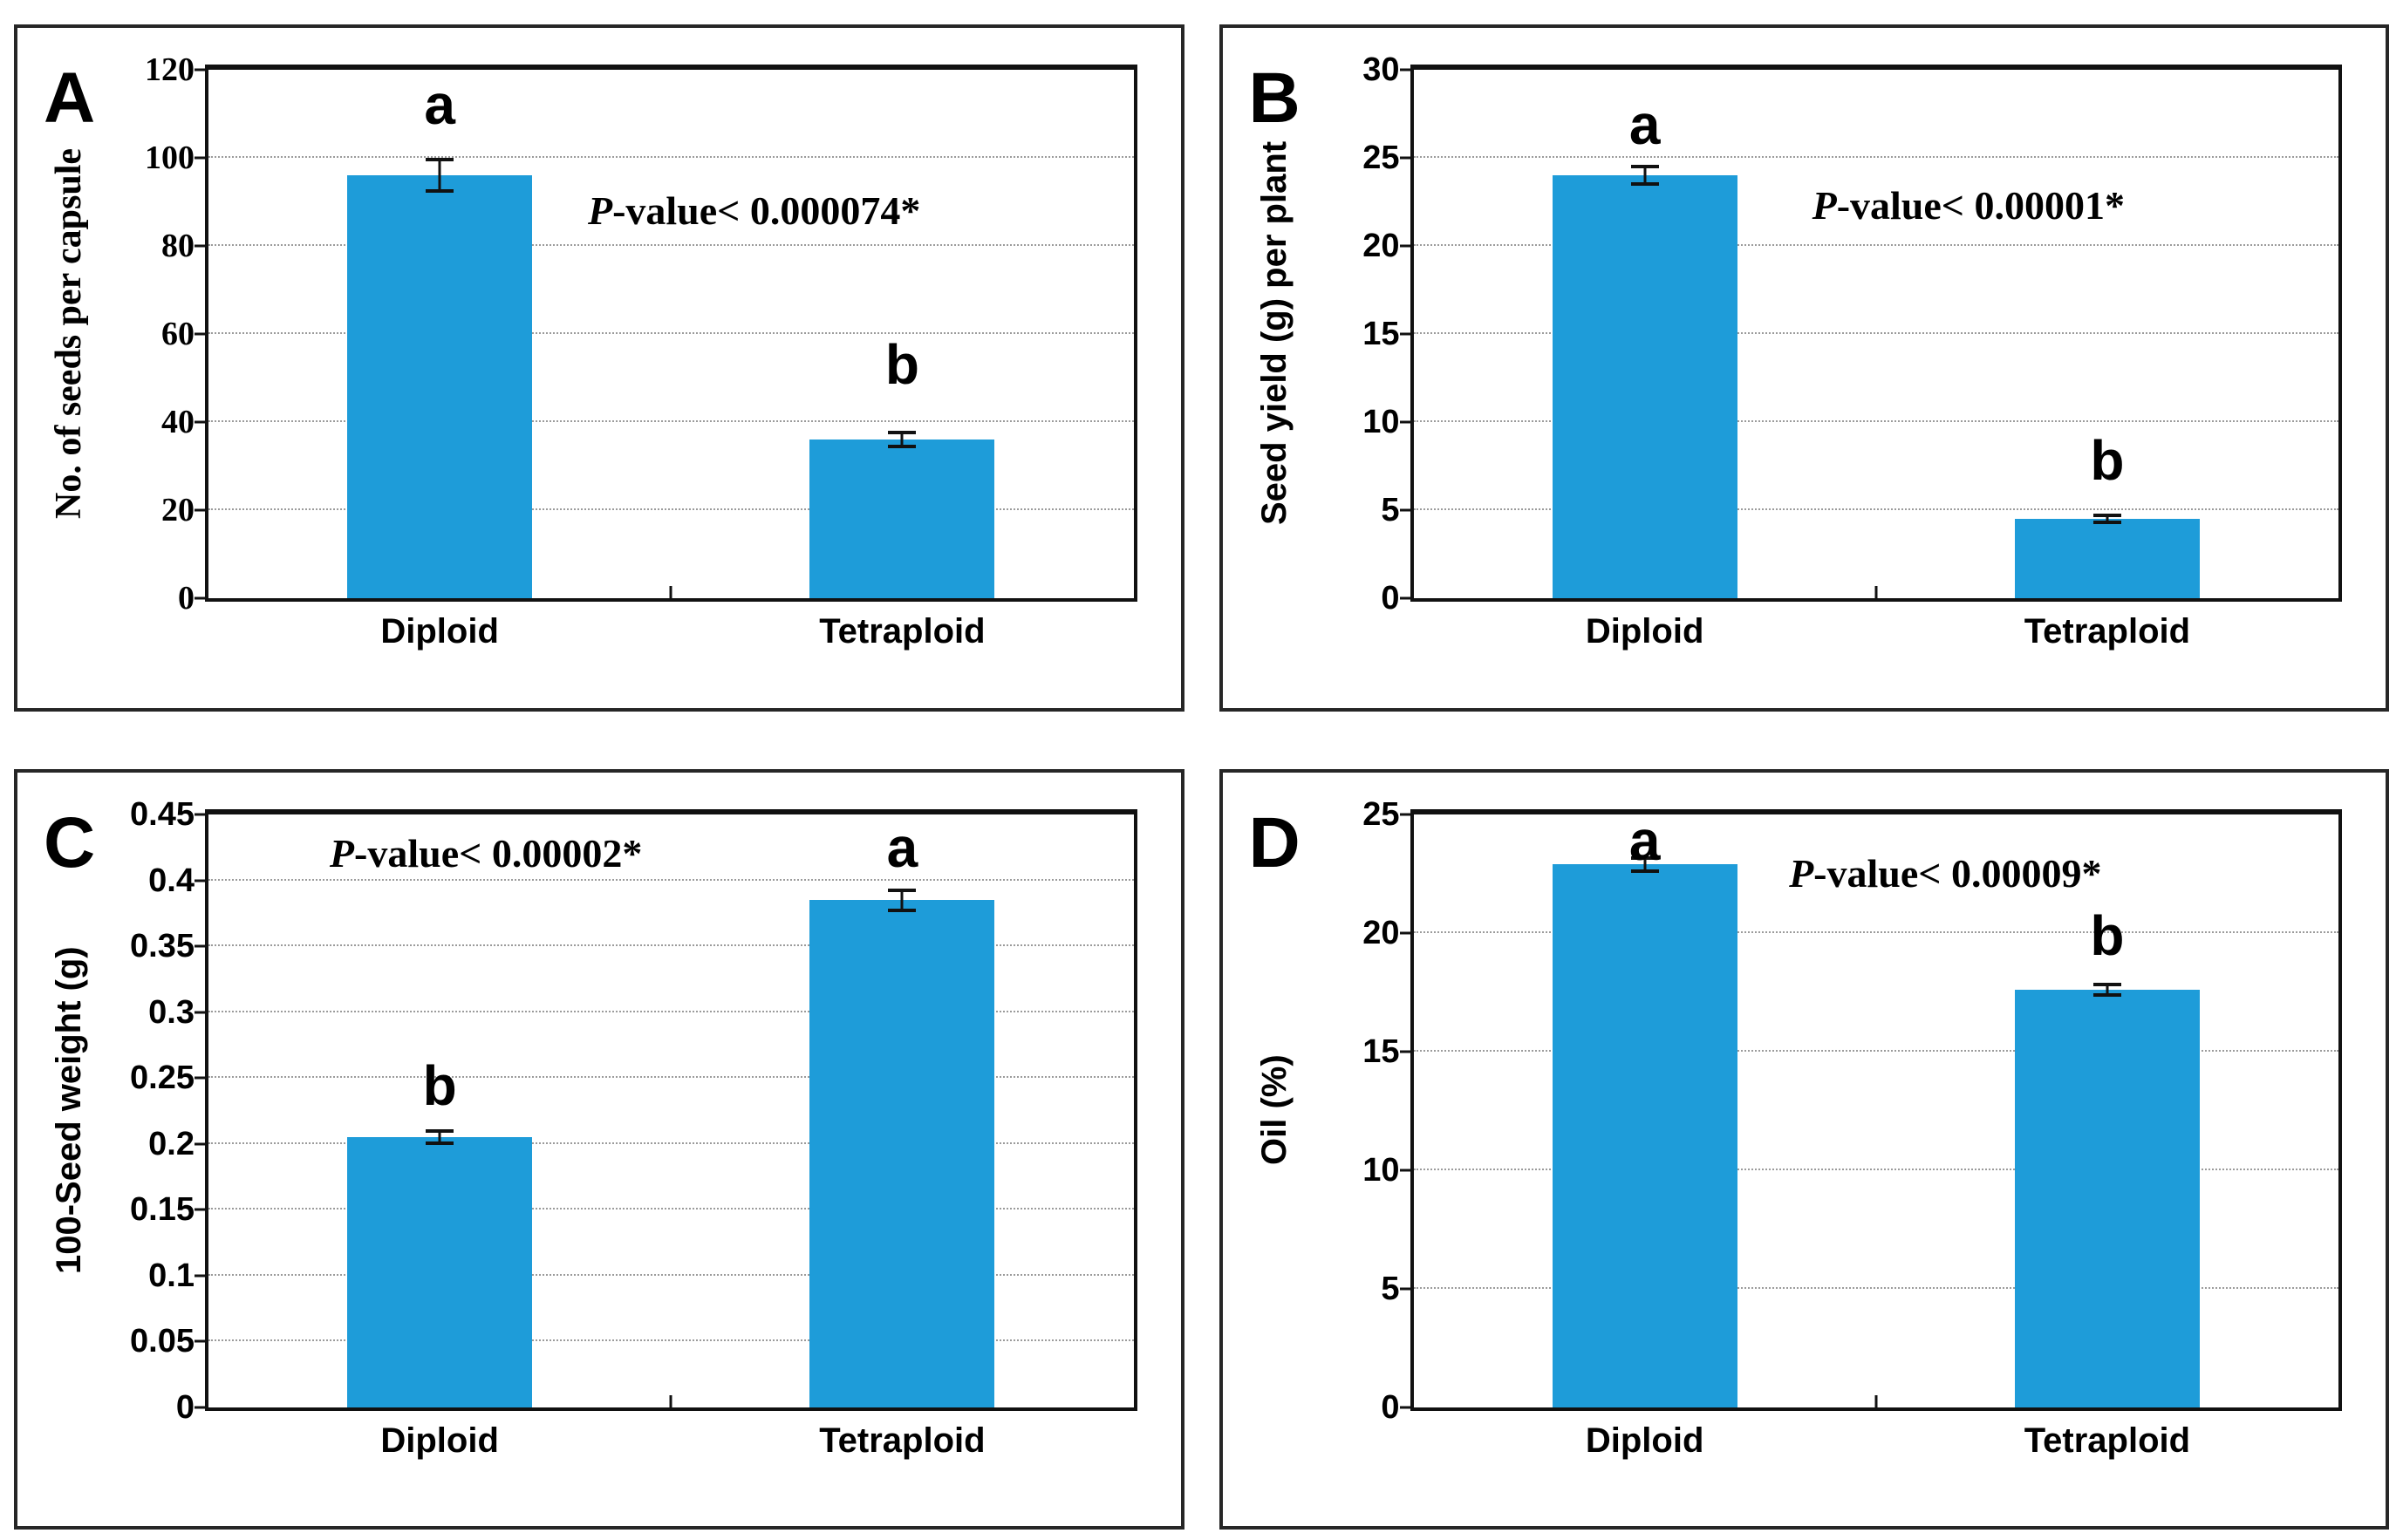 This screenshot has height=1540, width=2403. I want to click on p-value-text: -value< 0.00002*, so click(498, 854).